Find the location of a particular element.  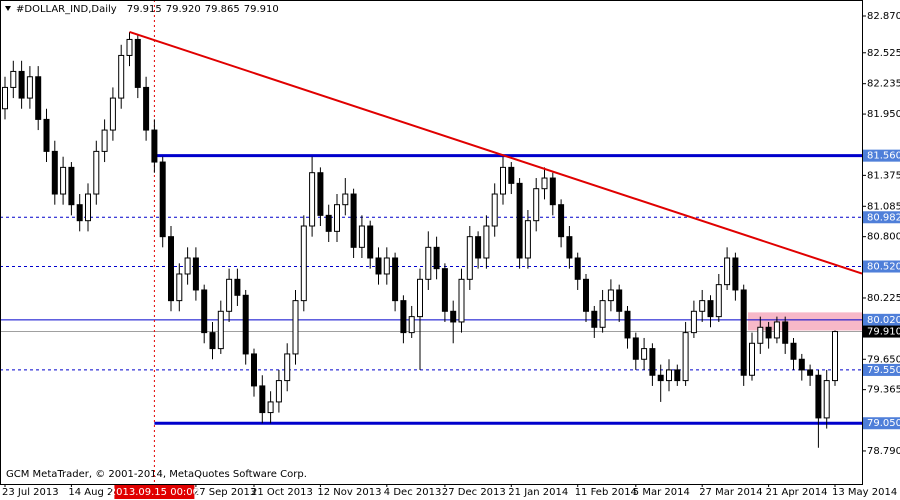

y-tick-label: 81.375 is located at coordinates (883, 175).